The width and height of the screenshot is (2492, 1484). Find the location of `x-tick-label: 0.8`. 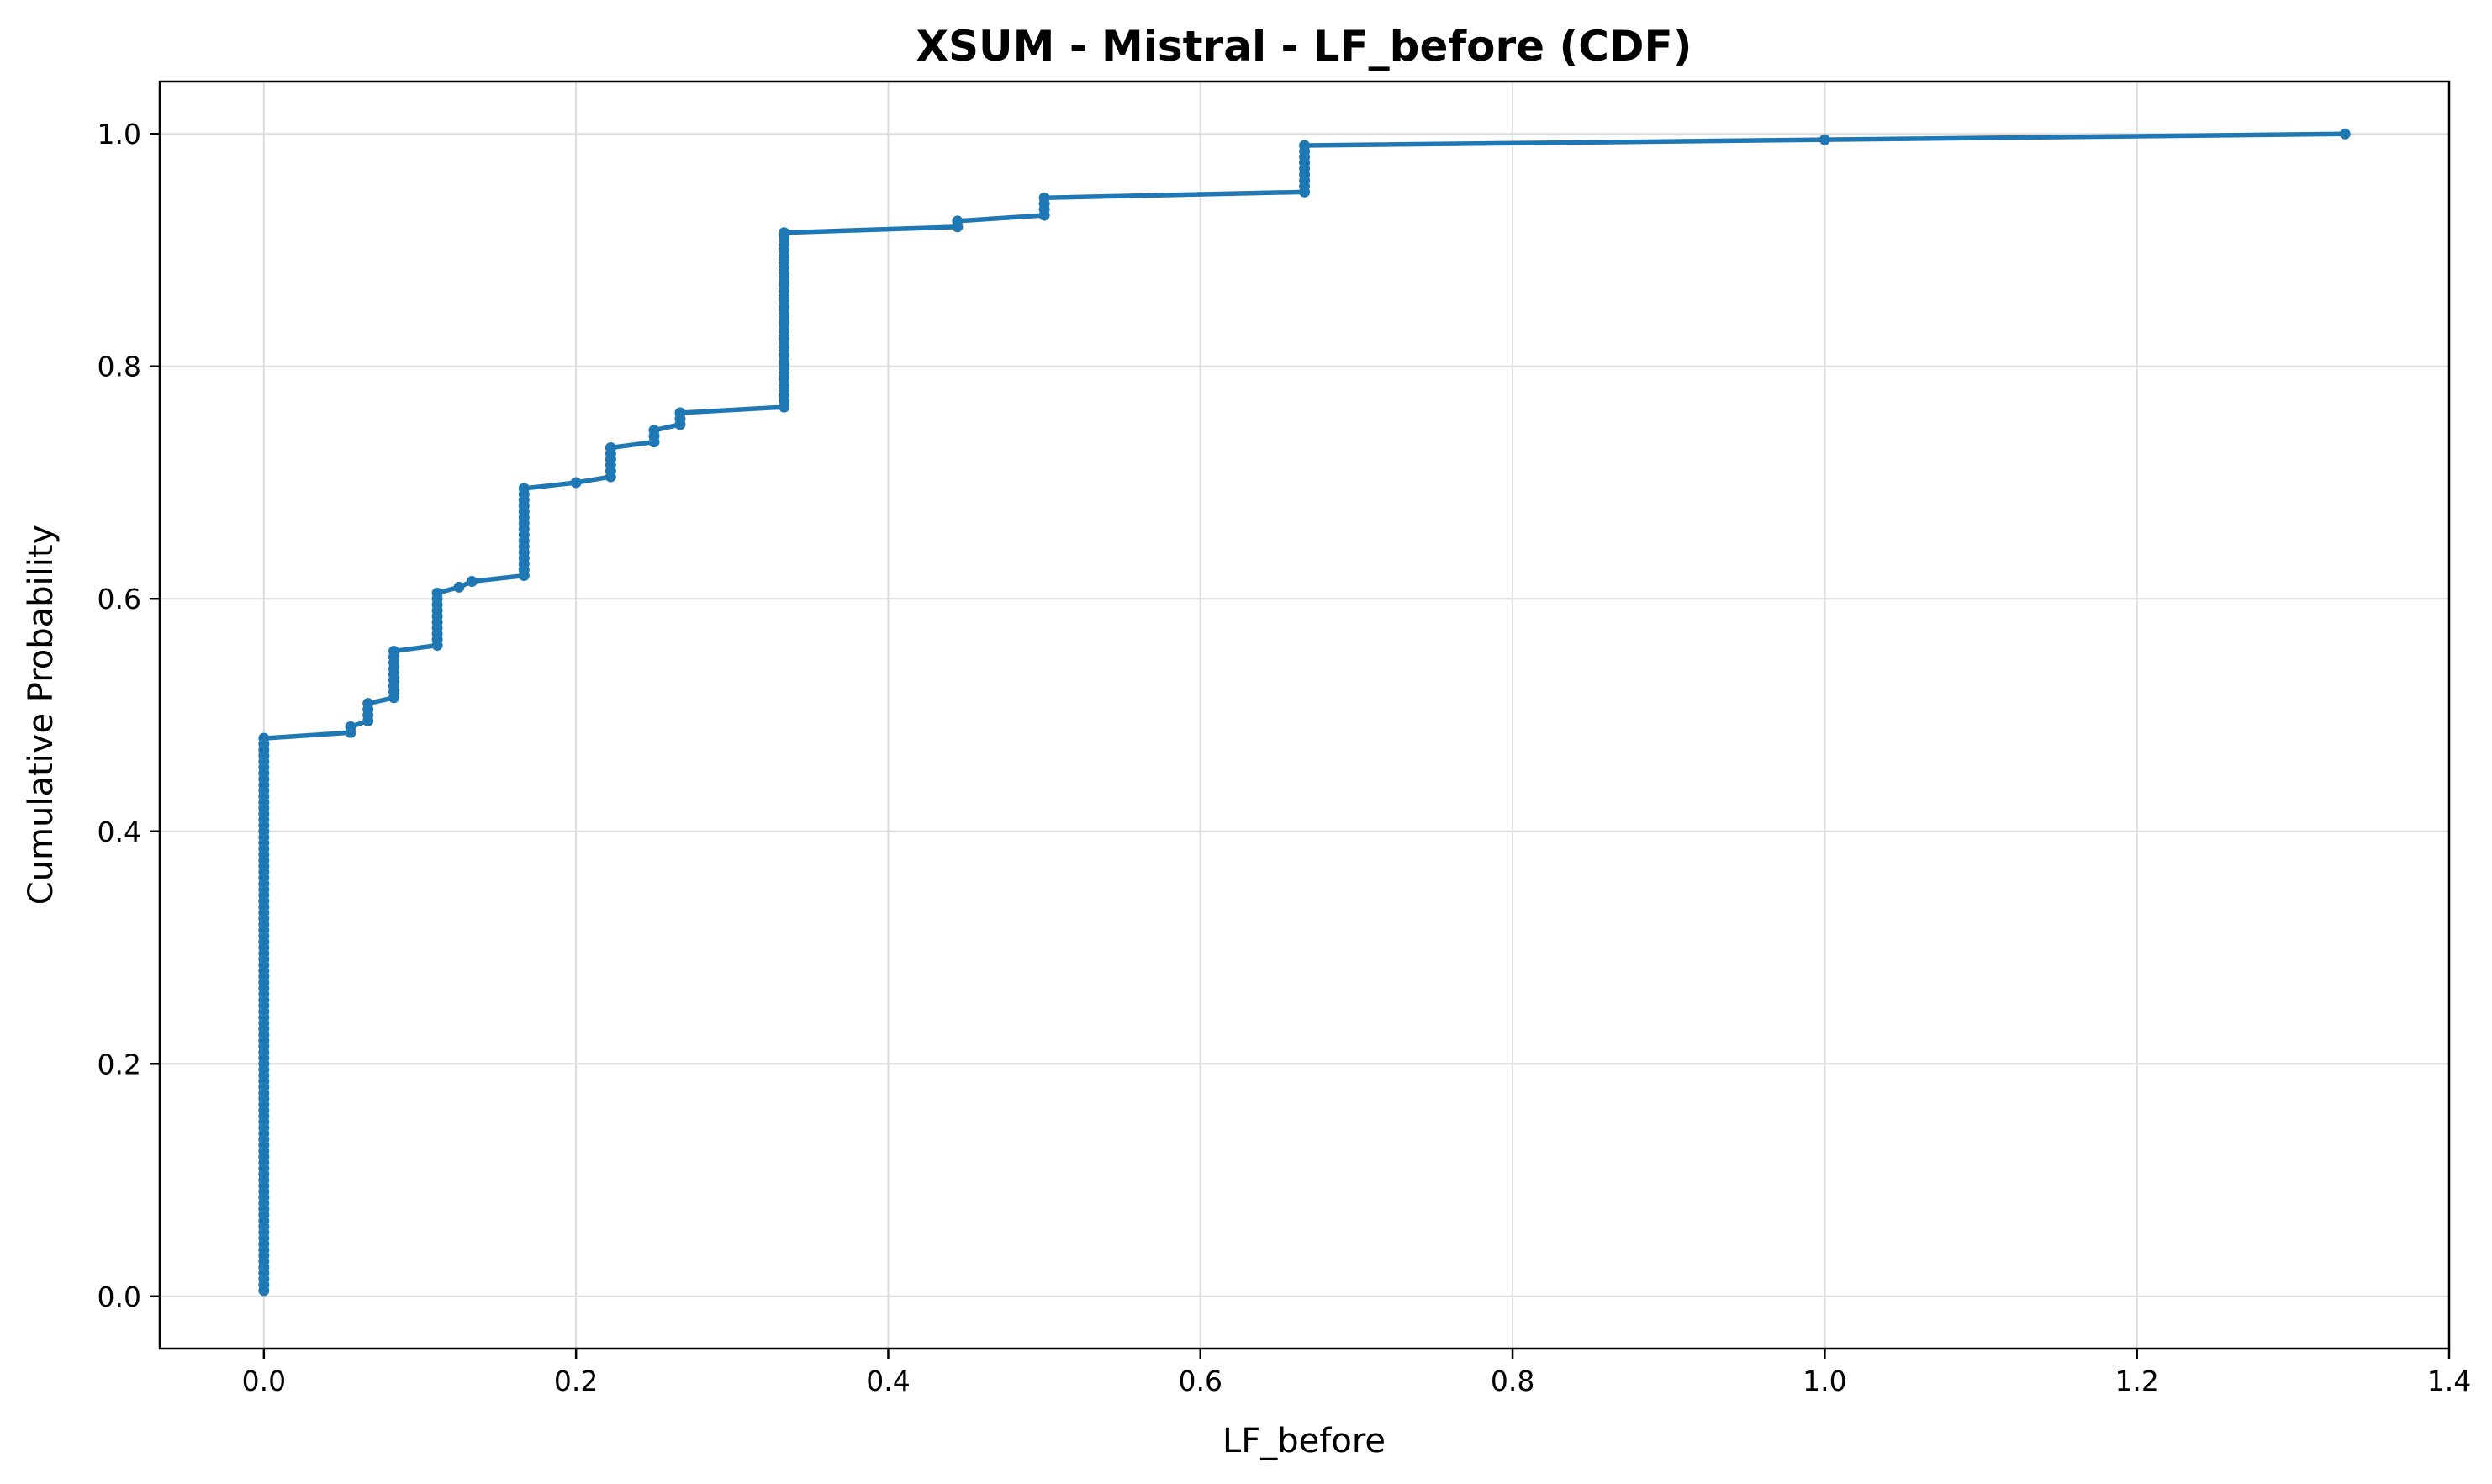

x-tick-label: 0.8 is located at coordinates (1512, 1381).